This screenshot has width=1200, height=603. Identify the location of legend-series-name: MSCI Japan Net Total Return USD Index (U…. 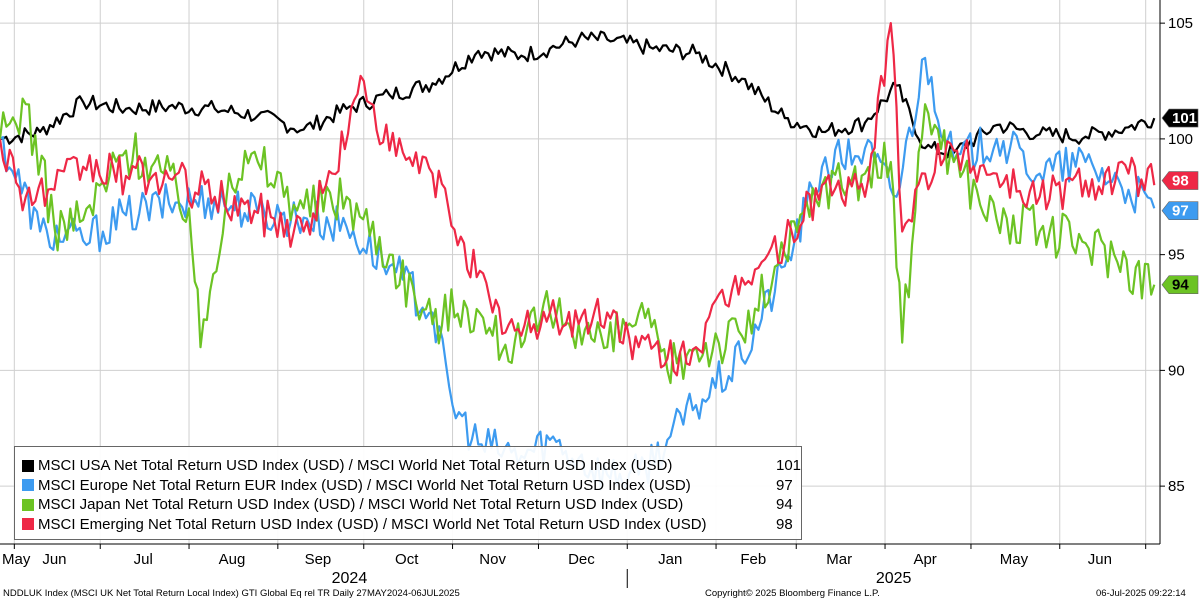
(361, 505).